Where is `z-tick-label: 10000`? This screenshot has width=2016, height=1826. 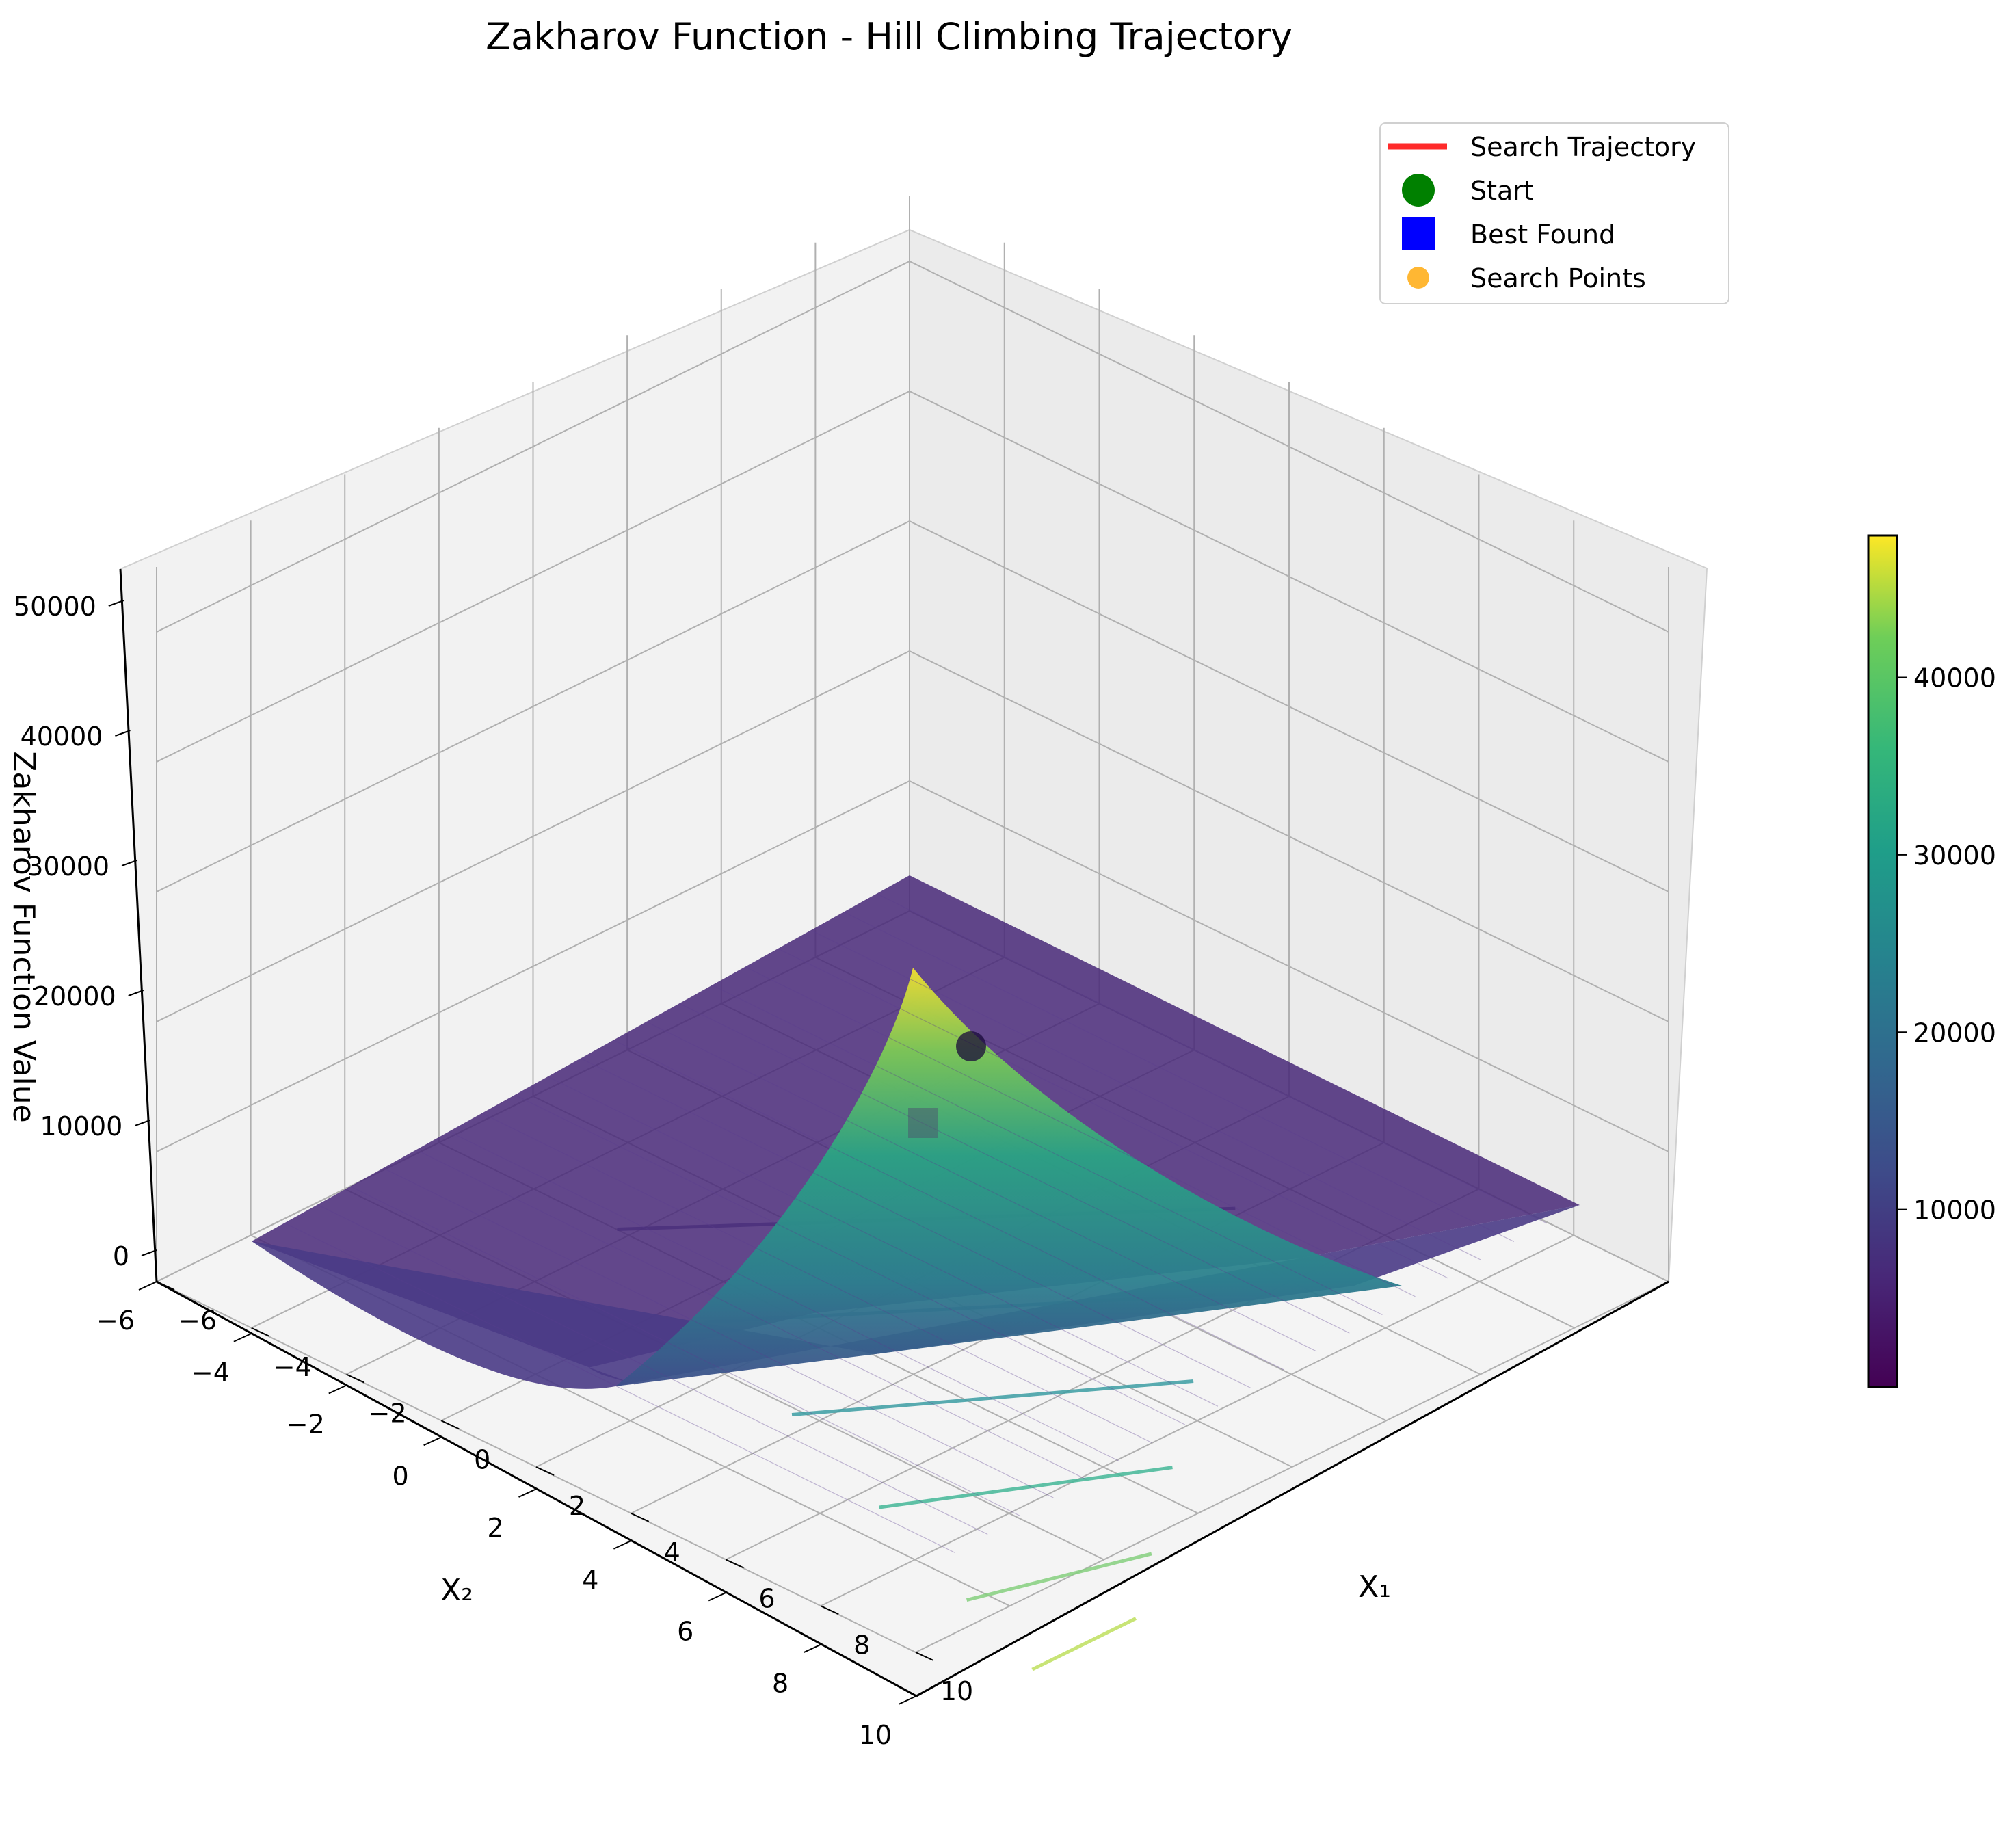
z-tick-label: 10000 is located at coordinates (81, 1126).